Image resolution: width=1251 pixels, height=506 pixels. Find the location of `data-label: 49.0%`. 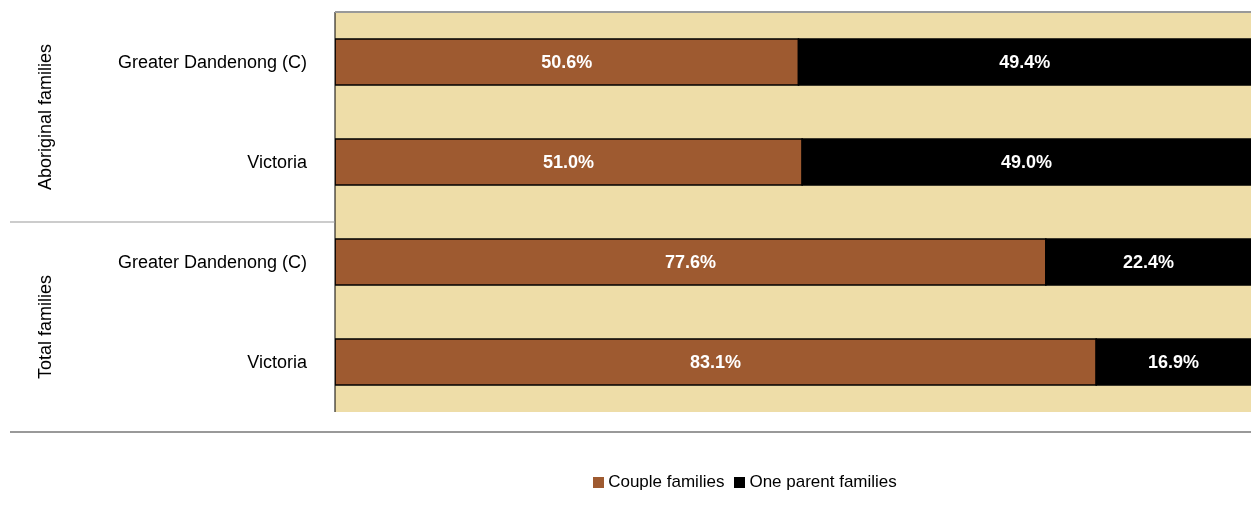

data-label: 49.0% is located at coordinates (1027, 162).